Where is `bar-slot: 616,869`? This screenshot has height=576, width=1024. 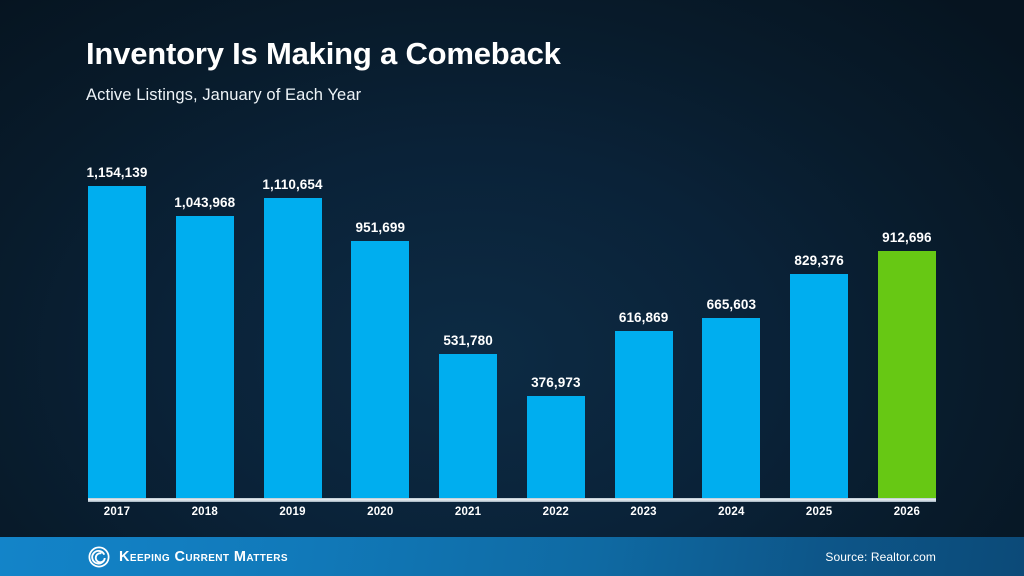 bar-slot: 616,869 is located at coordinates (643, 324).